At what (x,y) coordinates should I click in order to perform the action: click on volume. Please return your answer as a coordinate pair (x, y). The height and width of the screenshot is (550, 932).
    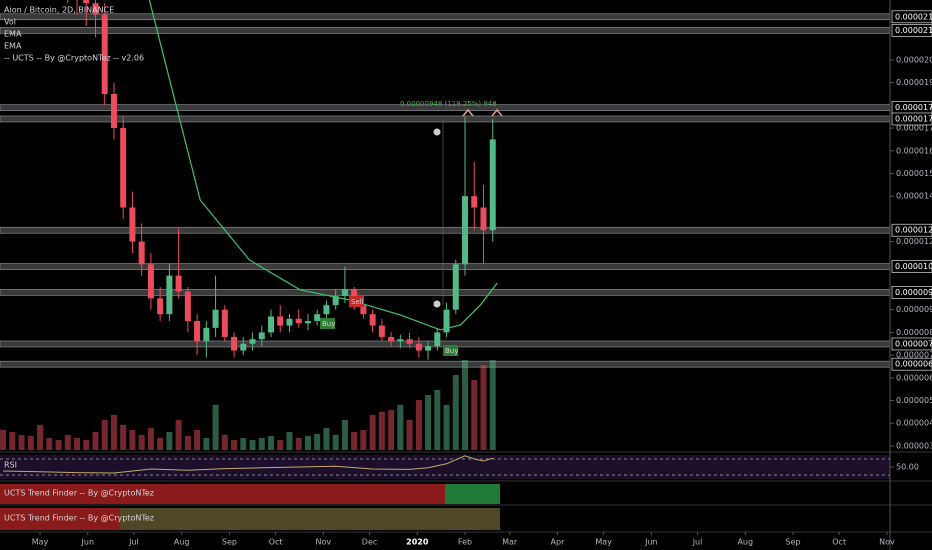
    Looking at the image, I should click on (248, 405).